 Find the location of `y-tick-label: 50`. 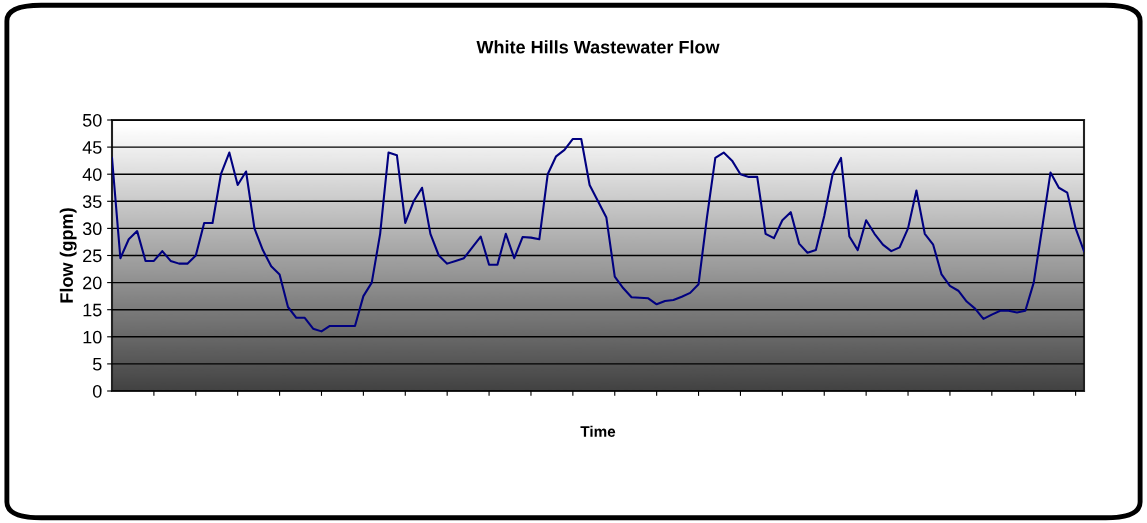

y-tick-label: 50 is located at coordinates (92, 120).